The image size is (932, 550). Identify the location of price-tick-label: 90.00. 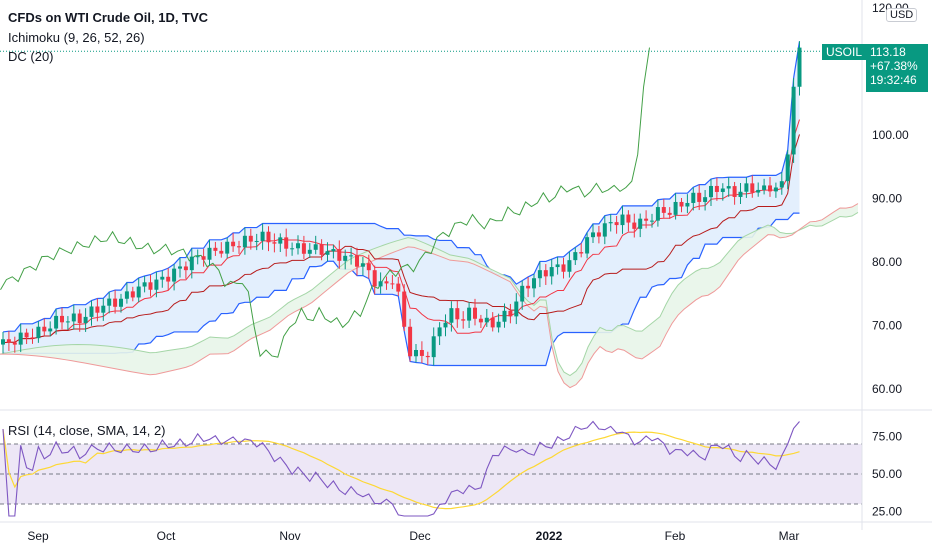
(887, 199).